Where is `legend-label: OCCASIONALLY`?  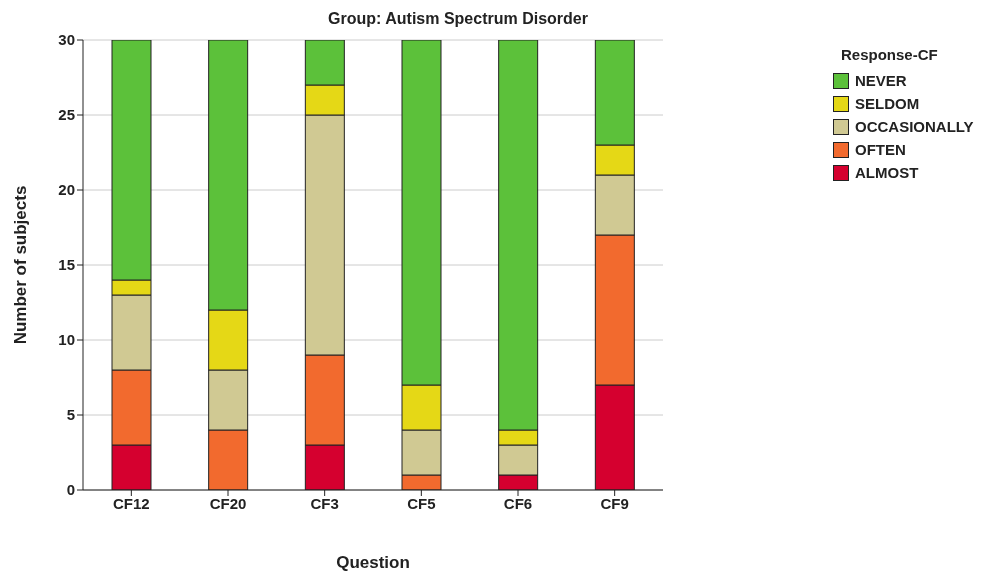
legend-label: OCCASIONALLY is located at coordinates (914, 126).